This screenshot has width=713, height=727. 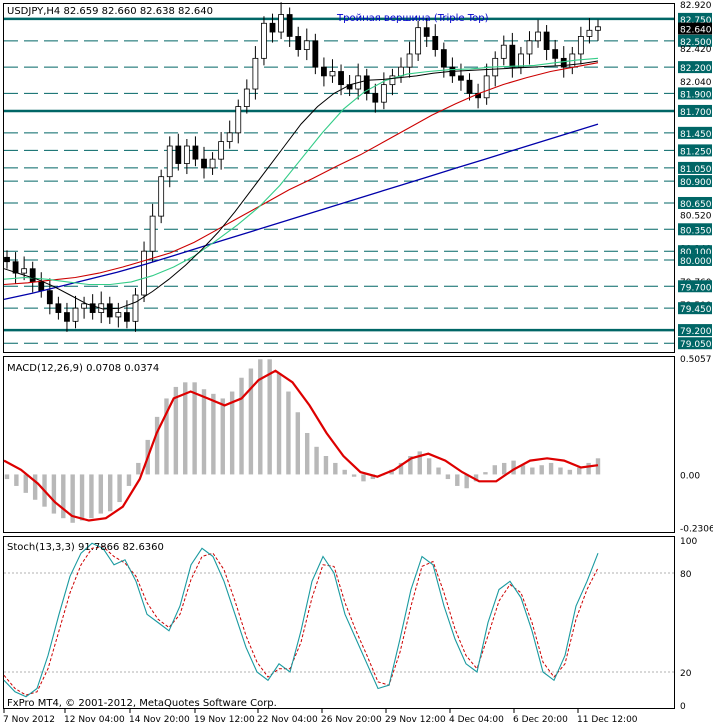 What do you see at coordinates (696, 216) in the screenshot?
I see `price-tick-label-14: 80.520` at bounding box center [696, 216].